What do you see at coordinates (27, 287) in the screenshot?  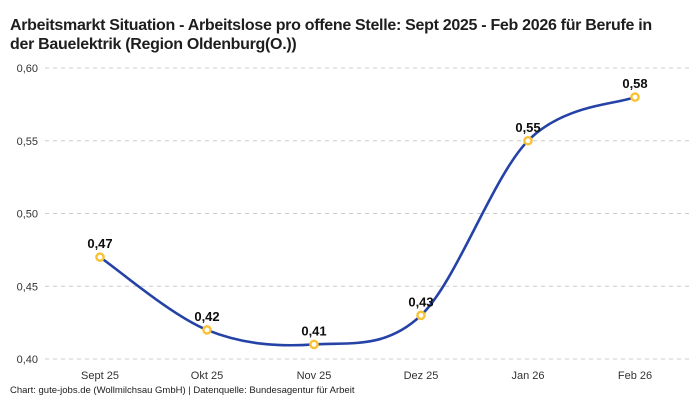 I see `y-axis-tick-label: 0,45` at bounding box center [27, 287].